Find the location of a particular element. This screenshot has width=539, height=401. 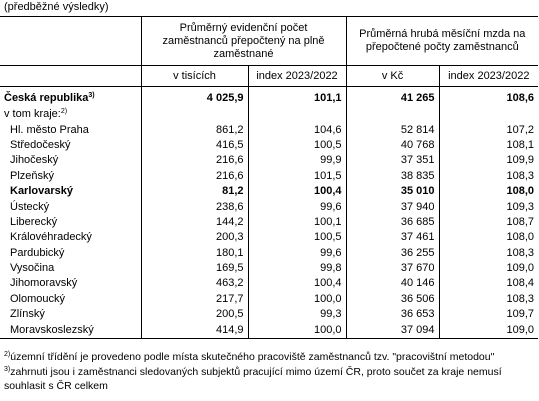

table-row-highlighted: Karlovarský 81,2 100,4 35 010 108,0 is located at coordinates (269, 191).